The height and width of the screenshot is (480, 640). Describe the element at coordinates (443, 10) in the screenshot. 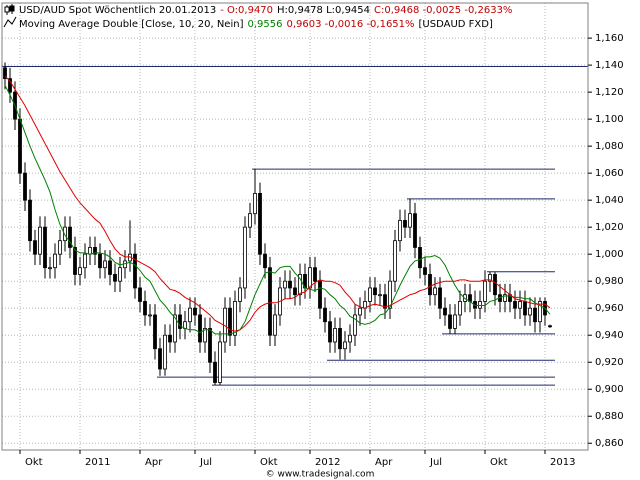

I see `info-part: C:0,9468 -0,0025 -0,2633%` at that location.